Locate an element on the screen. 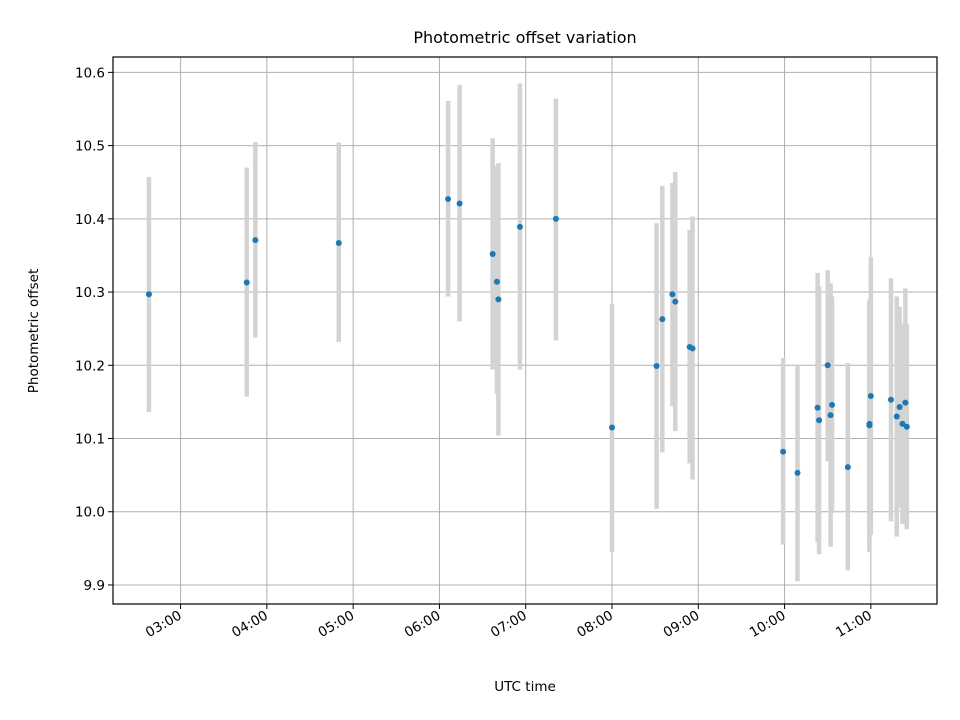  y-tick-label: 10.6 is located at coordinates (90, 73).